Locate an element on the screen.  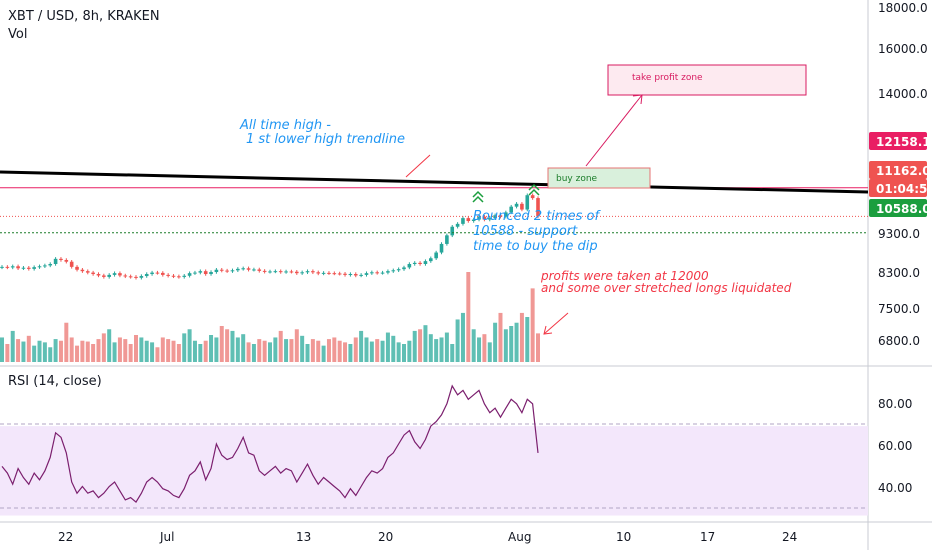
symbol-title: XBT / USD, 8h, KRAKEN is located at coordinates (84, 16).